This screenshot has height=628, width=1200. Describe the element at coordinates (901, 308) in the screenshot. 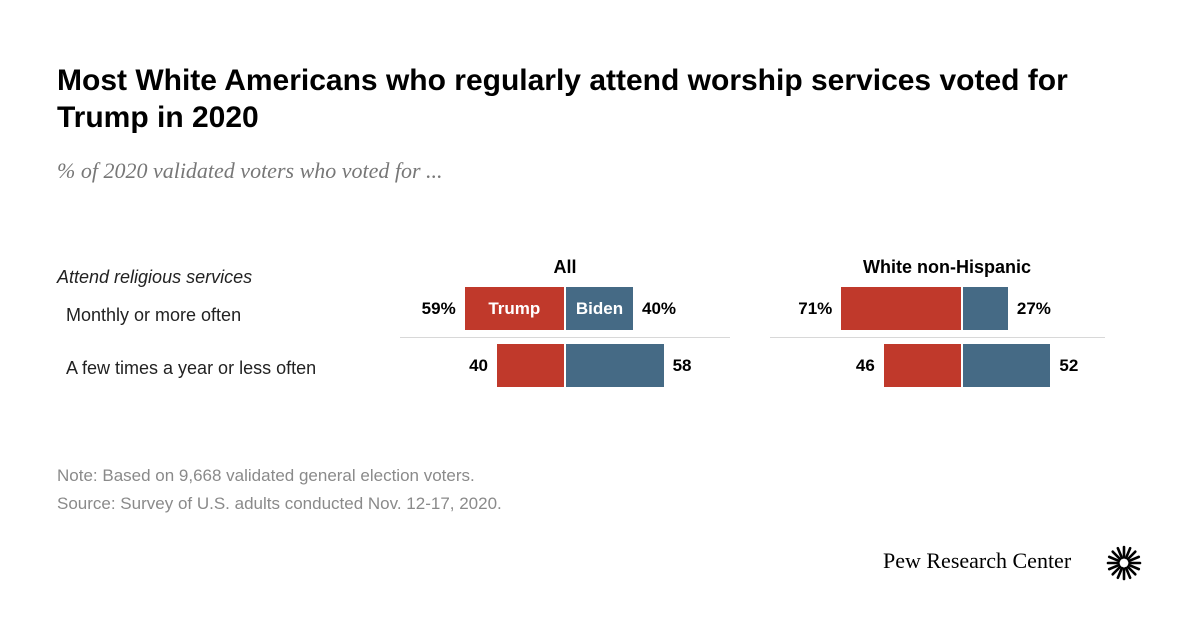

I see `bar-trump-white-non-hispanic-row1` at that location.